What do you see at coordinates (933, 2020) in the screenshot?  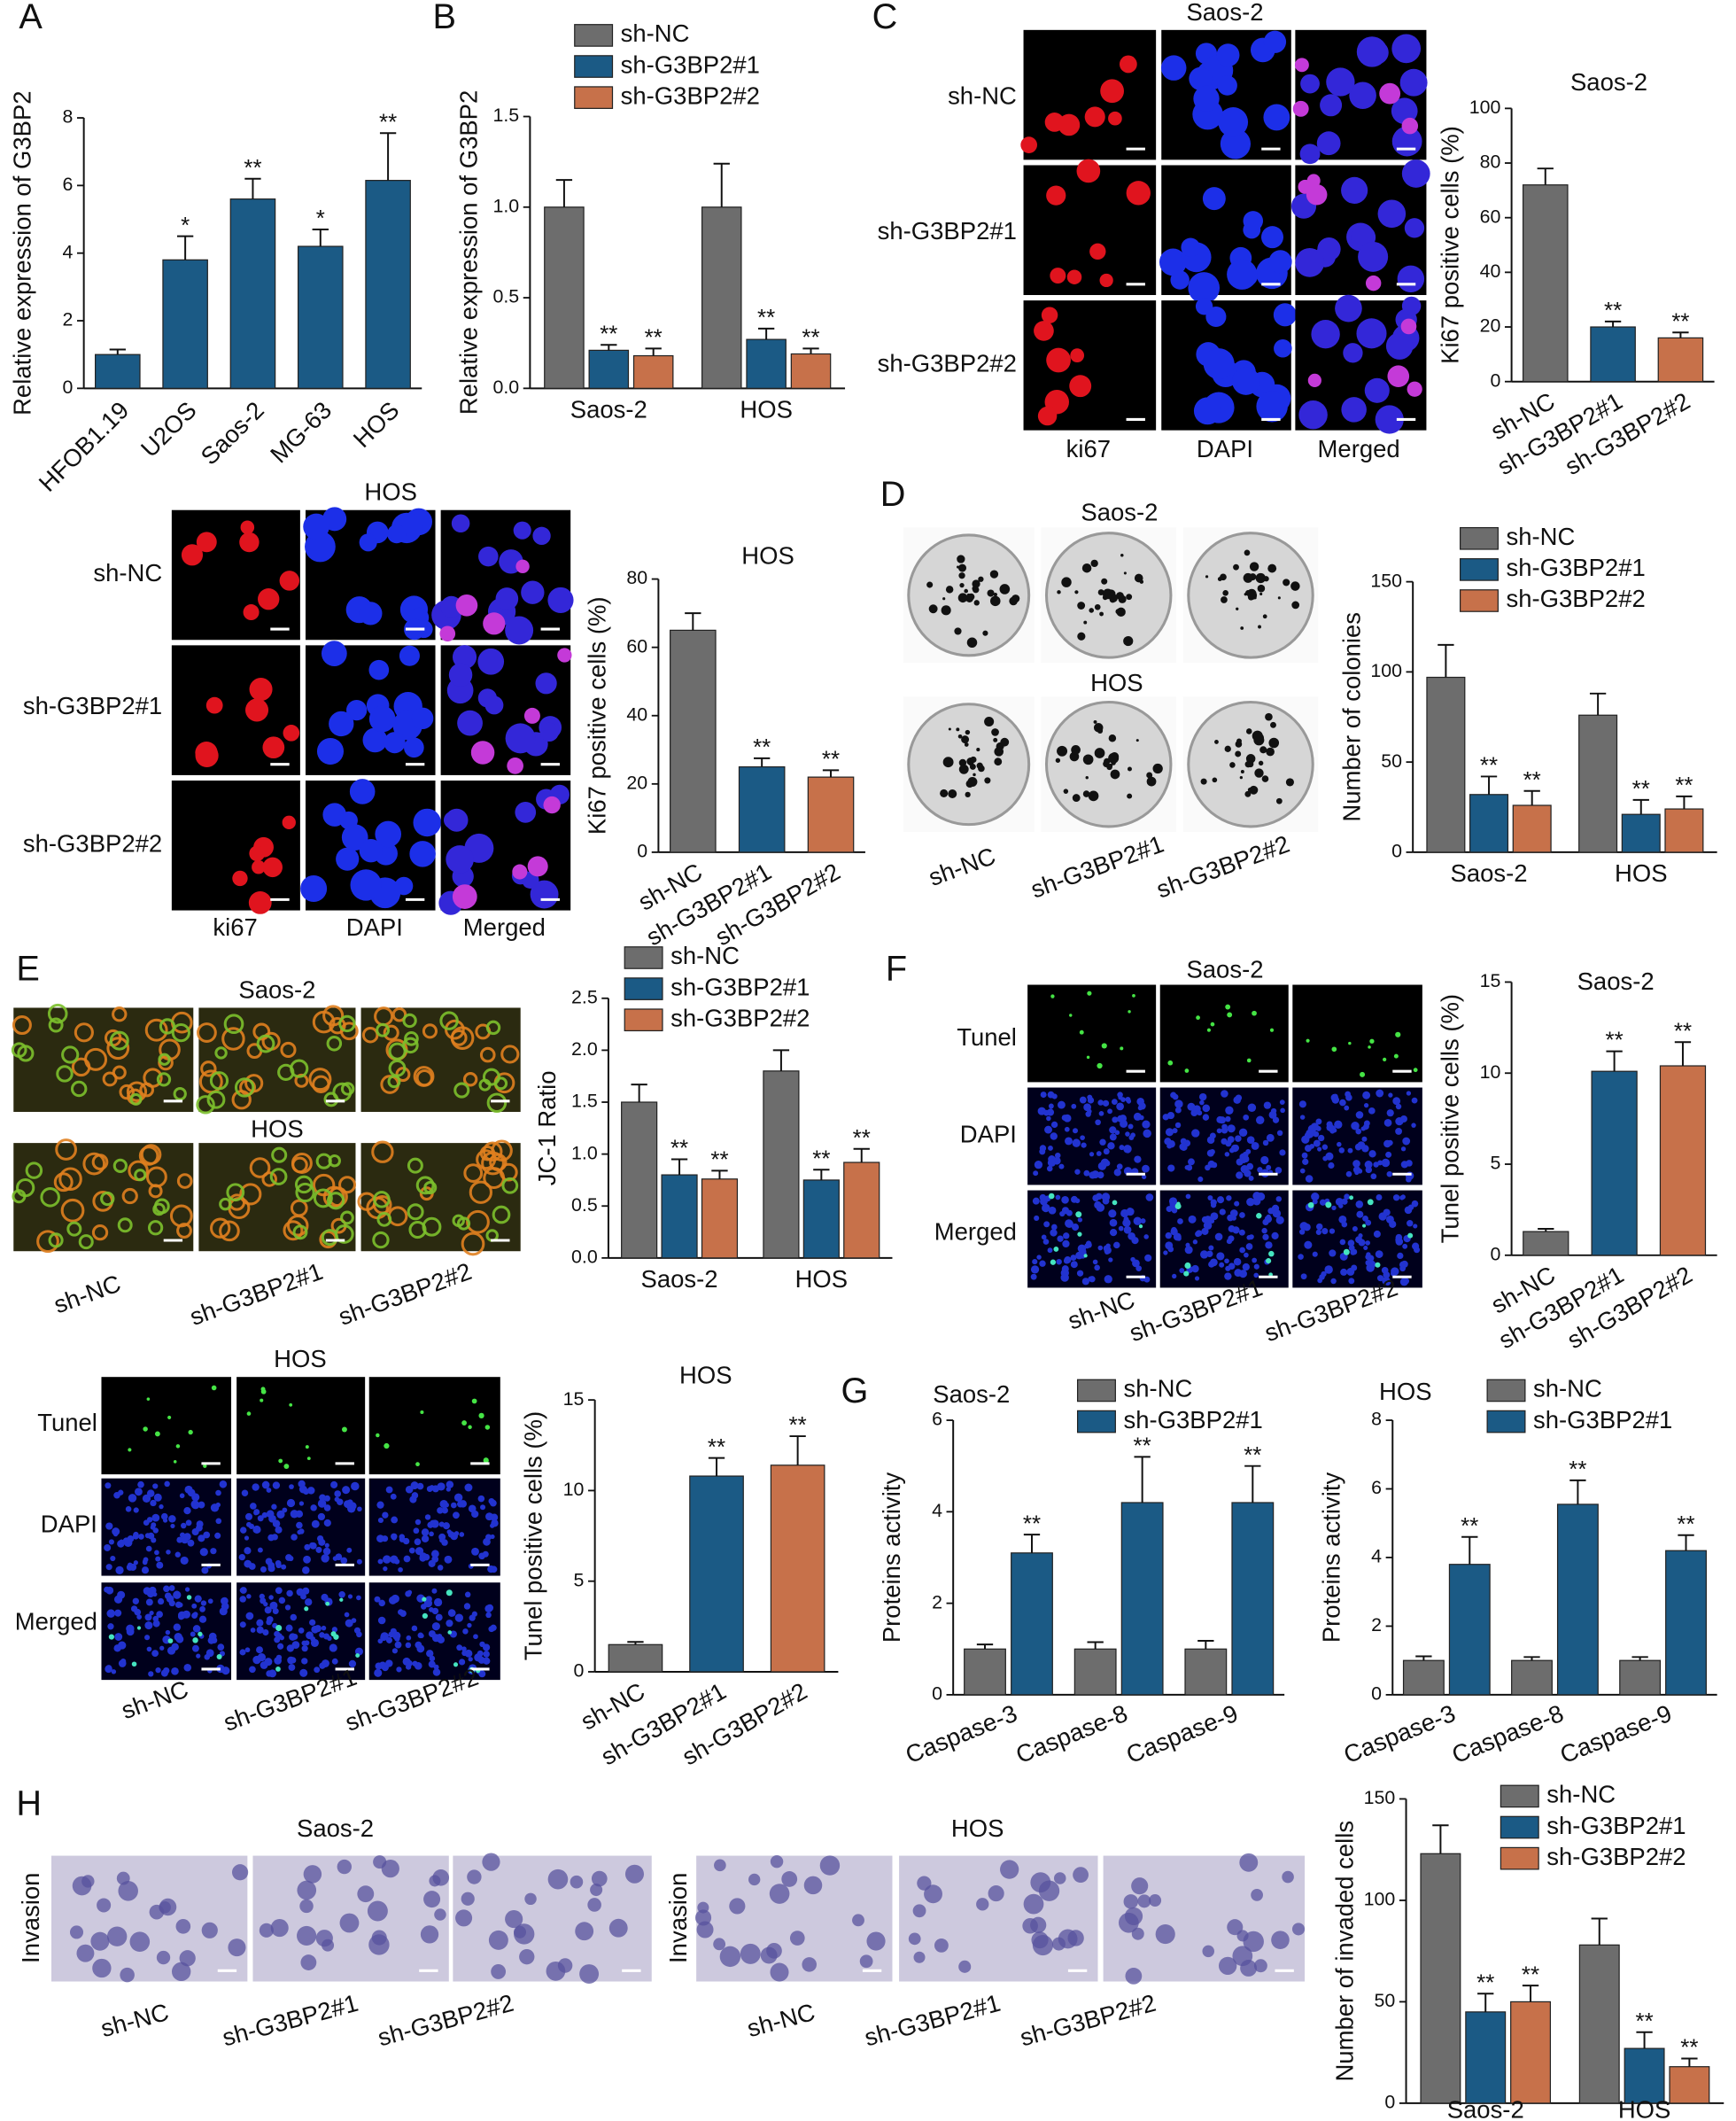 I see `column-label: sh-G3BP2#1` at bounding box center [933, 2020].